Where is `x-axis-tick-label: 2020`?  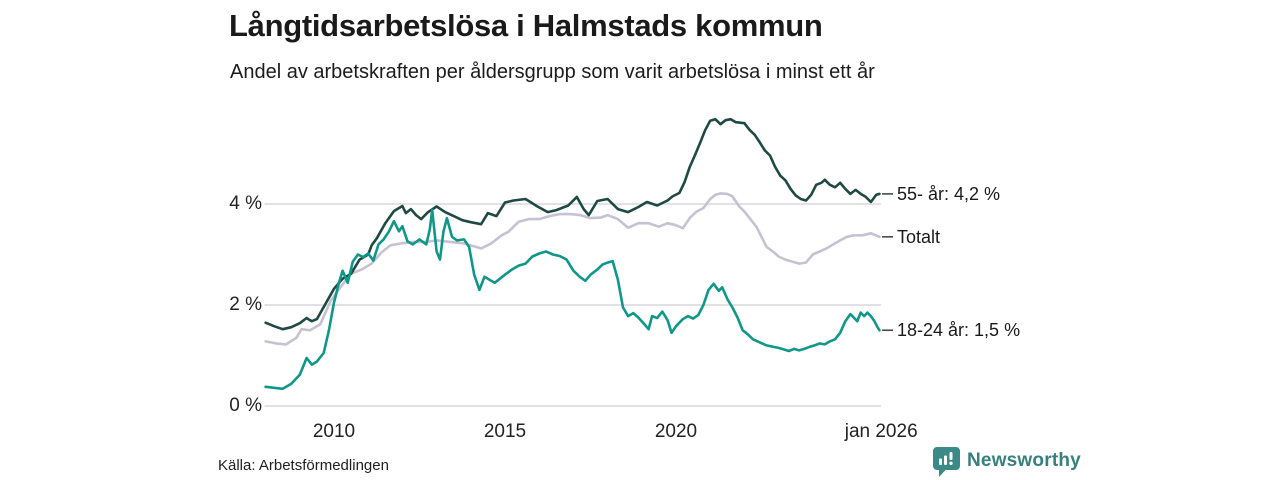 x-axis-tick-label: 2020 is located at coordinates (676, 431).